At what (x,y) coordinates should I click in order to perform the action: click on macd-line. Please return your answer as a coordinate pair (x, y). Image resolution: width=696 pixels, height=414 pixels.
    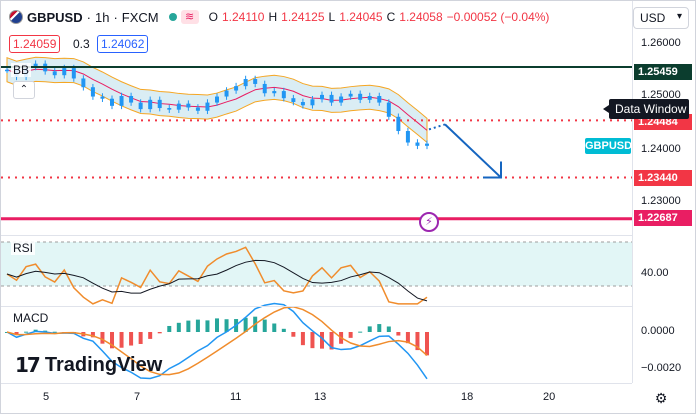
    Looking at the image, I should click on (217, 341).